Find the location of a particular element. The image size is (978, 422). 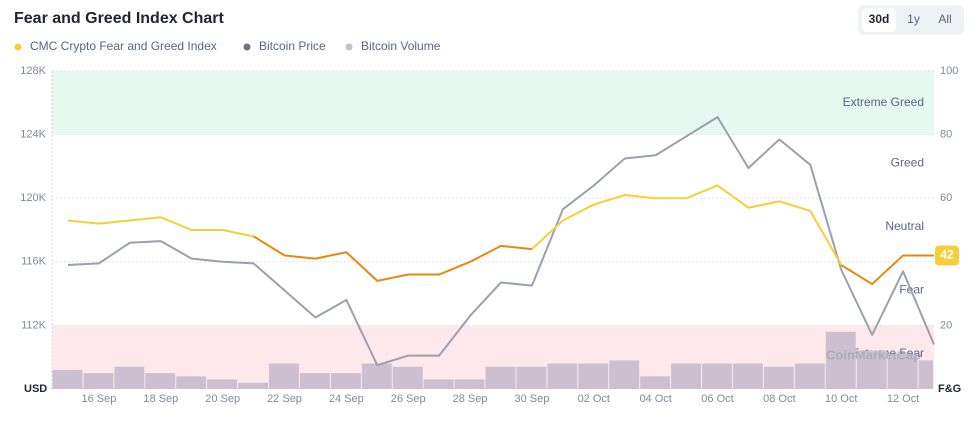

x-tick-label: 10 Oct is located at coordinates (841, 399).